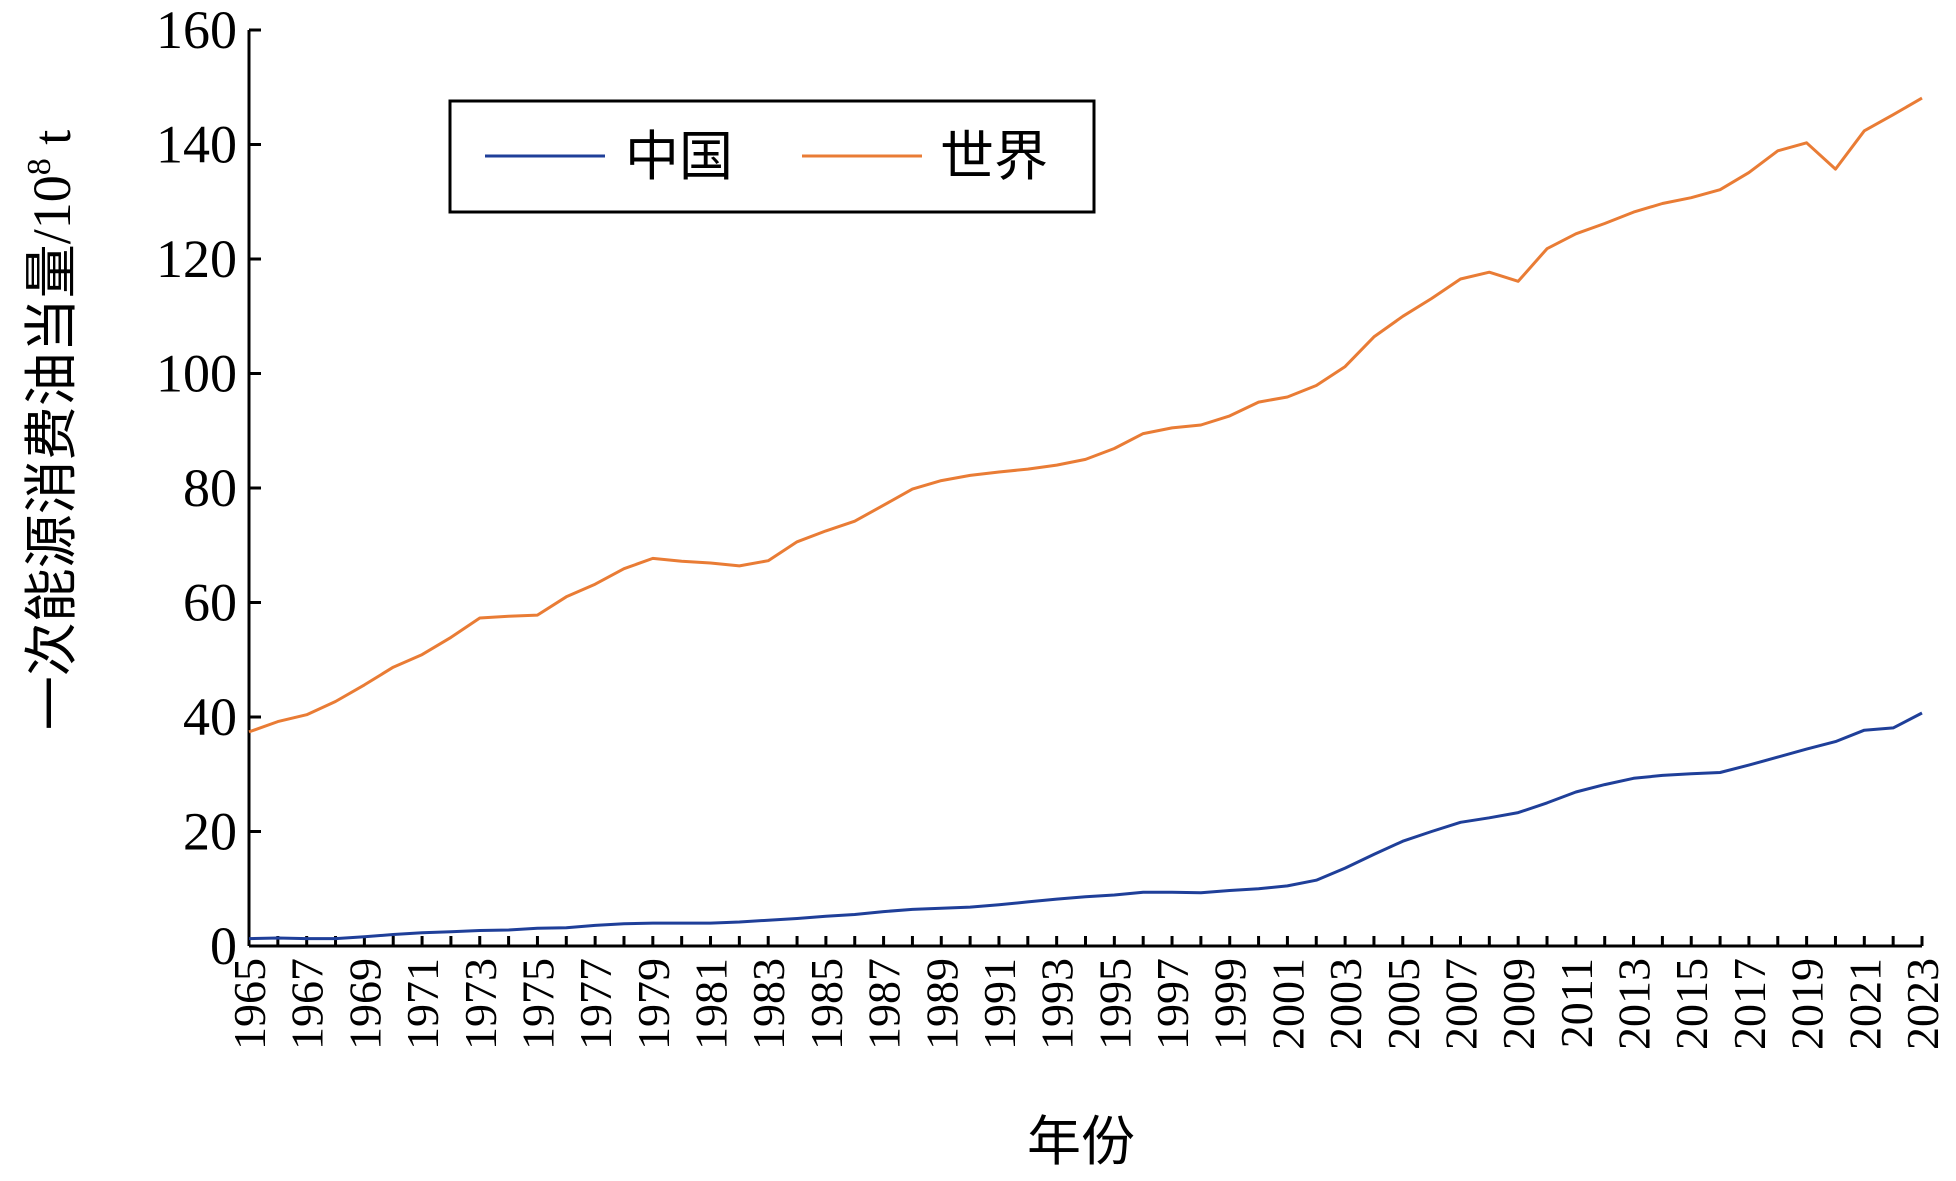 The width and height of the screenshot is (1956, 1181). Describe the element at coordinates (196, 30) in the screenshot. I see `y-tick-label: 160` at that location.